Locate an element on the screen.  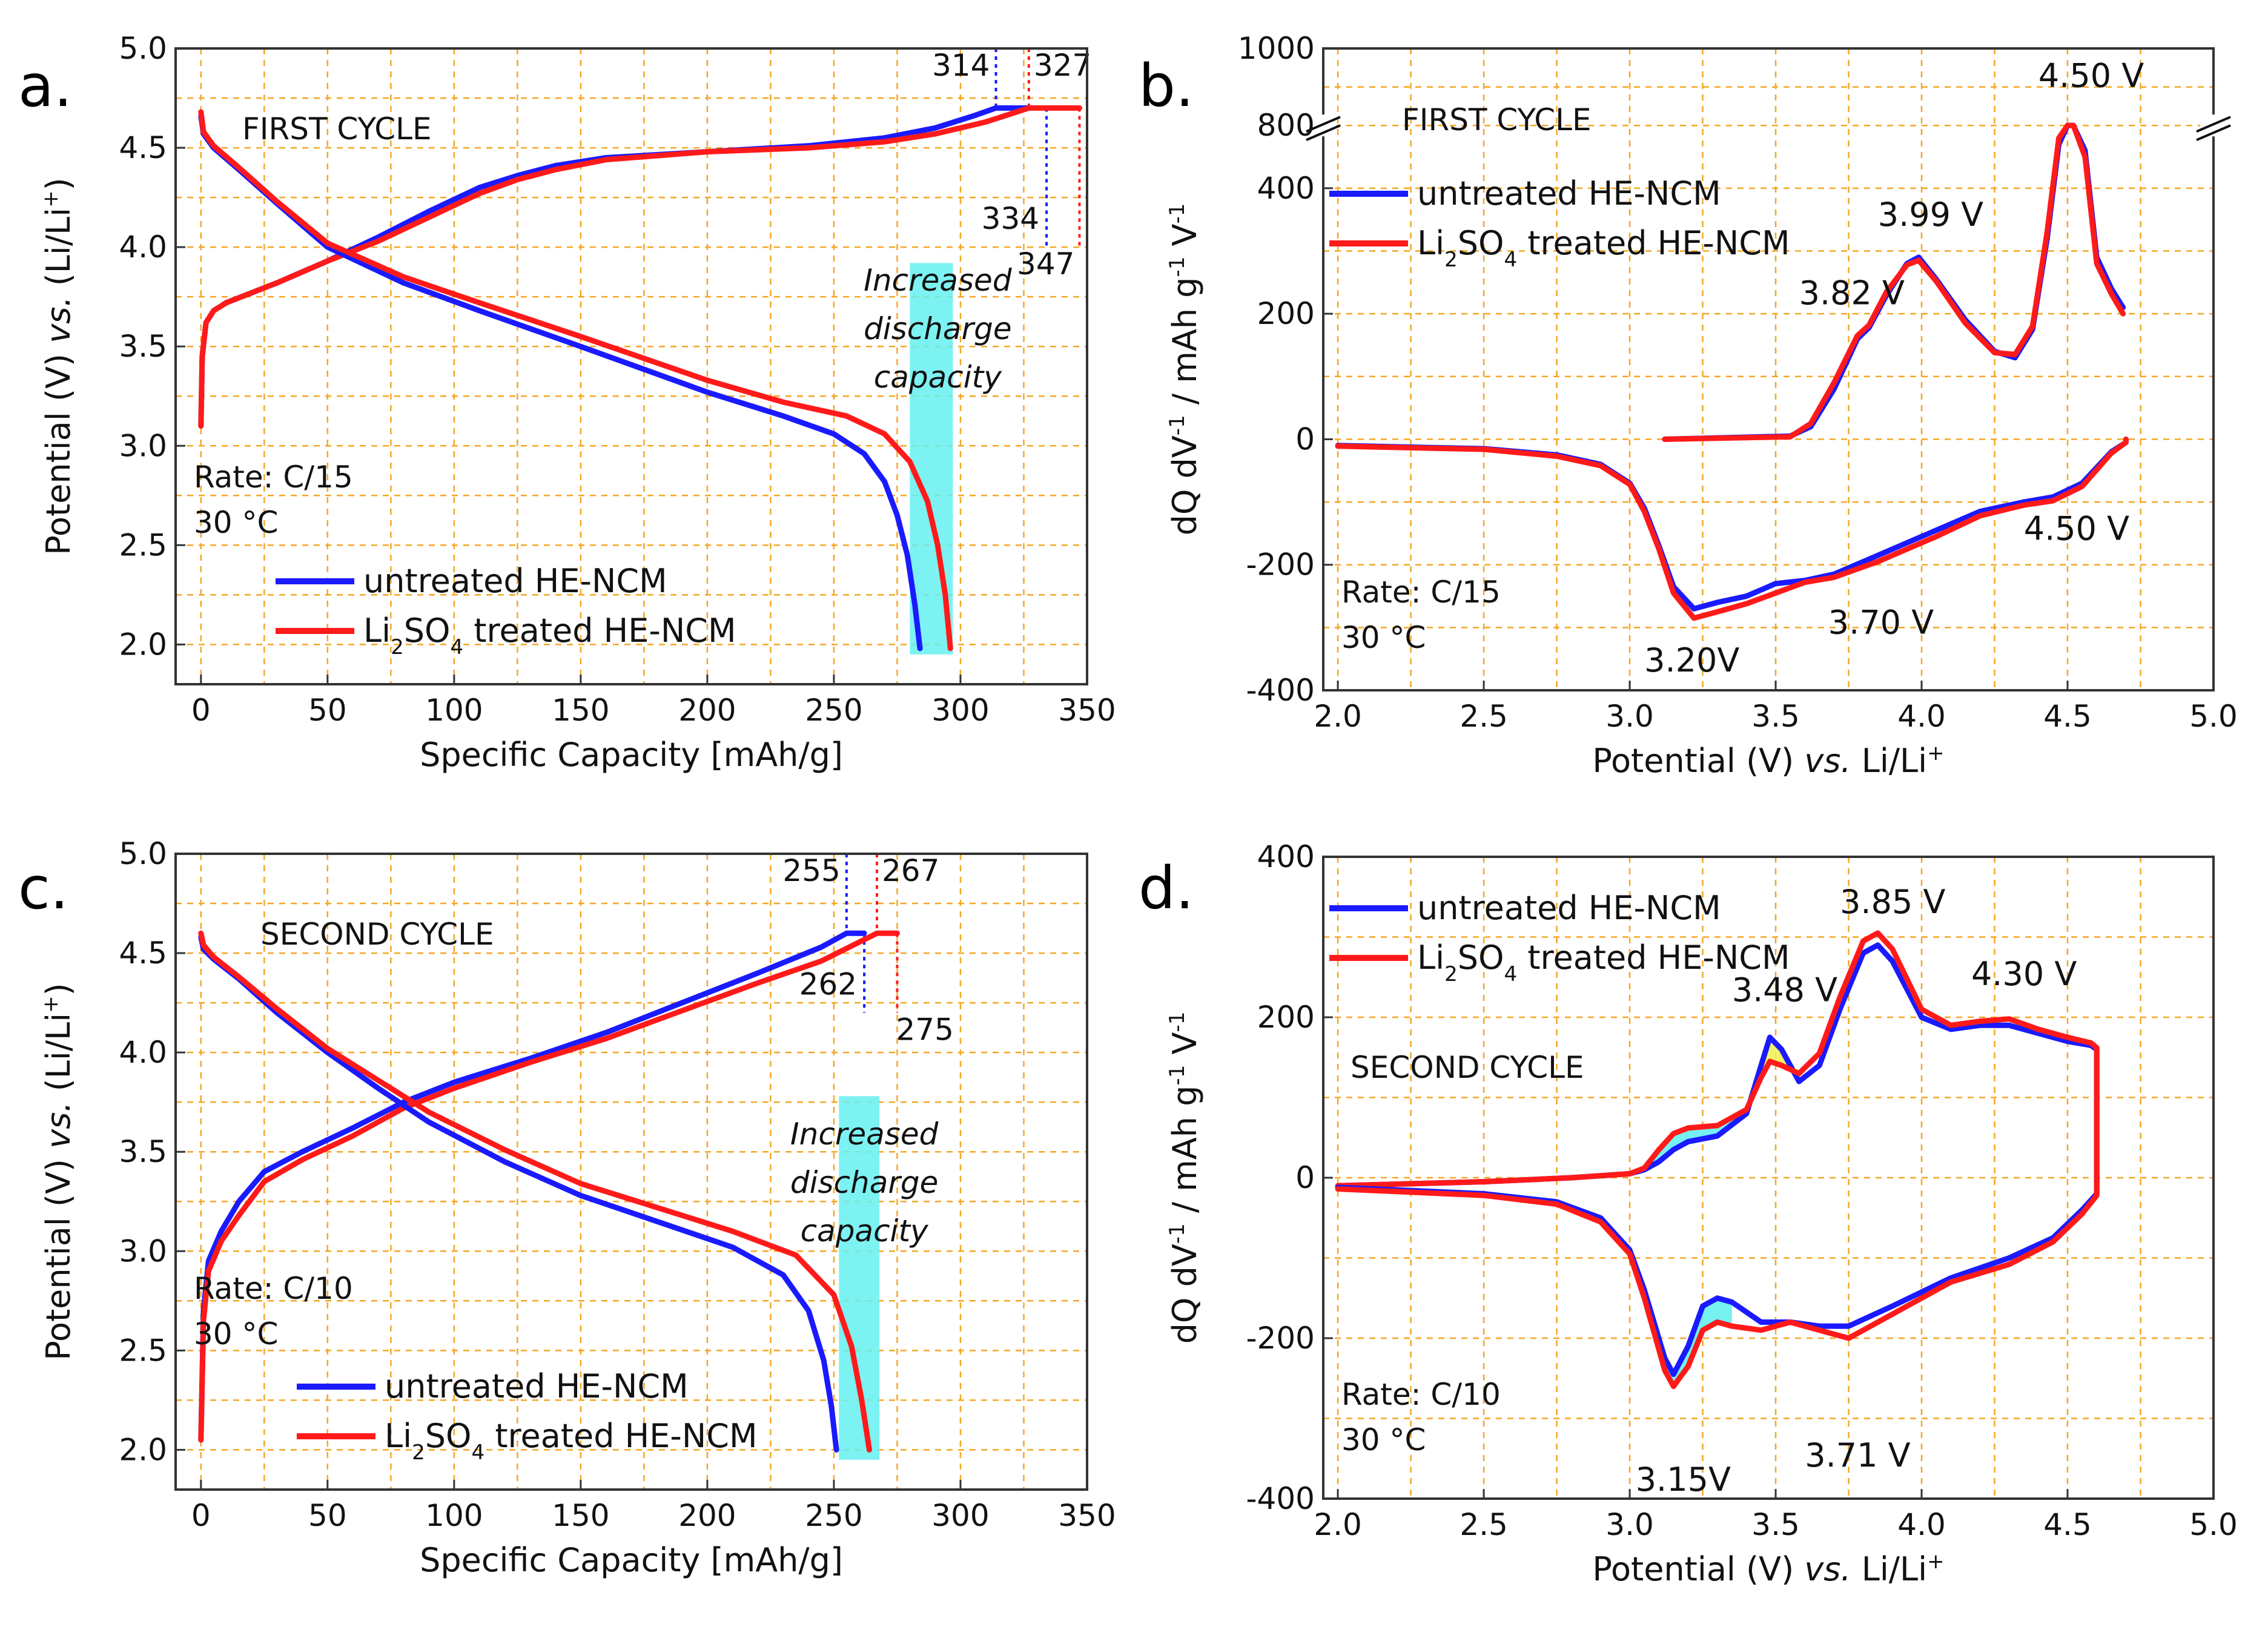
panel-title: FIRST CYCLE is located at coordinates (1497, 119).